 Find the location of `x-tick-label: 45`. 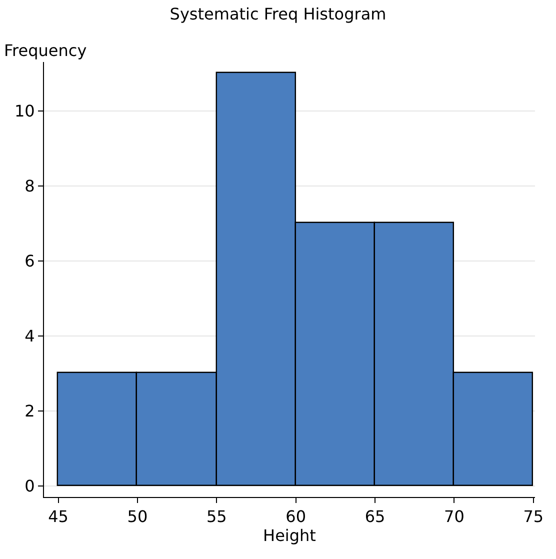

x-tick-label: 45 is located at coordinates (58, 516).